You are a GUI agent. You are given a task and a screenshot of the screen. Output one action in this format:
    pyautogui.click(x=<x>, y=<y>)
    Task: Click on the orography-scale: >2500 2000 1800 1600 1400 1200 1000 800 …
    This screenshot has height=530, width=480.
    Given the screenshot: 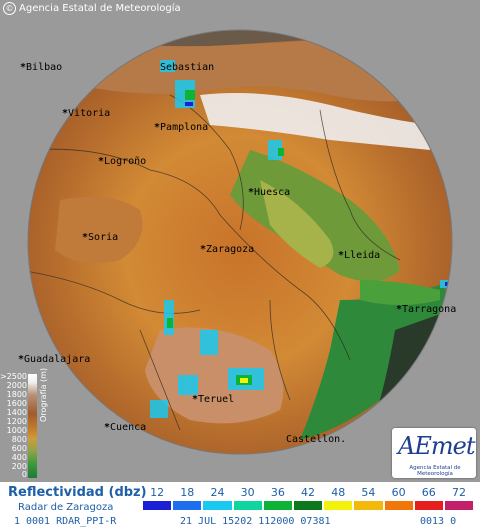 What is the action you would take?
    pyautogui.click(x=25, y=424)
    